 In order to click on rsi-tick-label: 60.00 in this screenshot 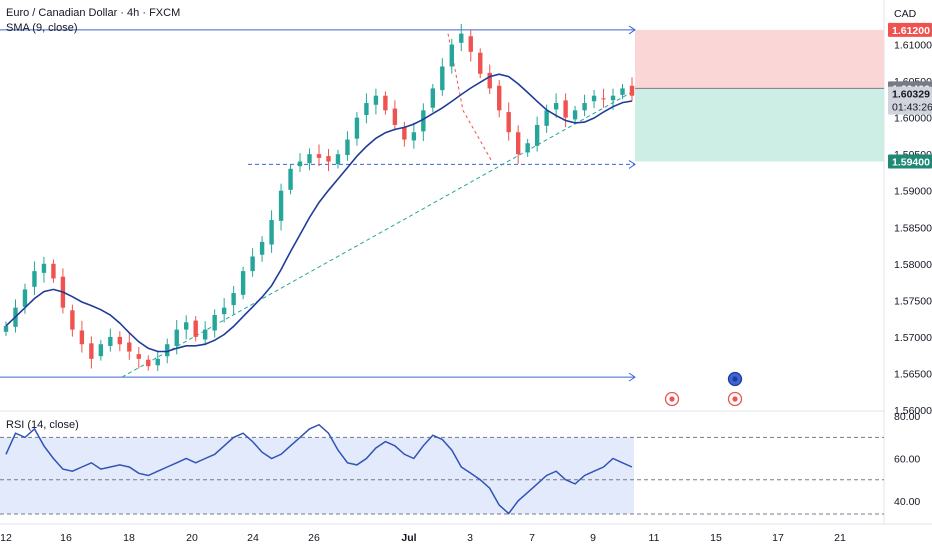, I will do `click(907, 460)`.